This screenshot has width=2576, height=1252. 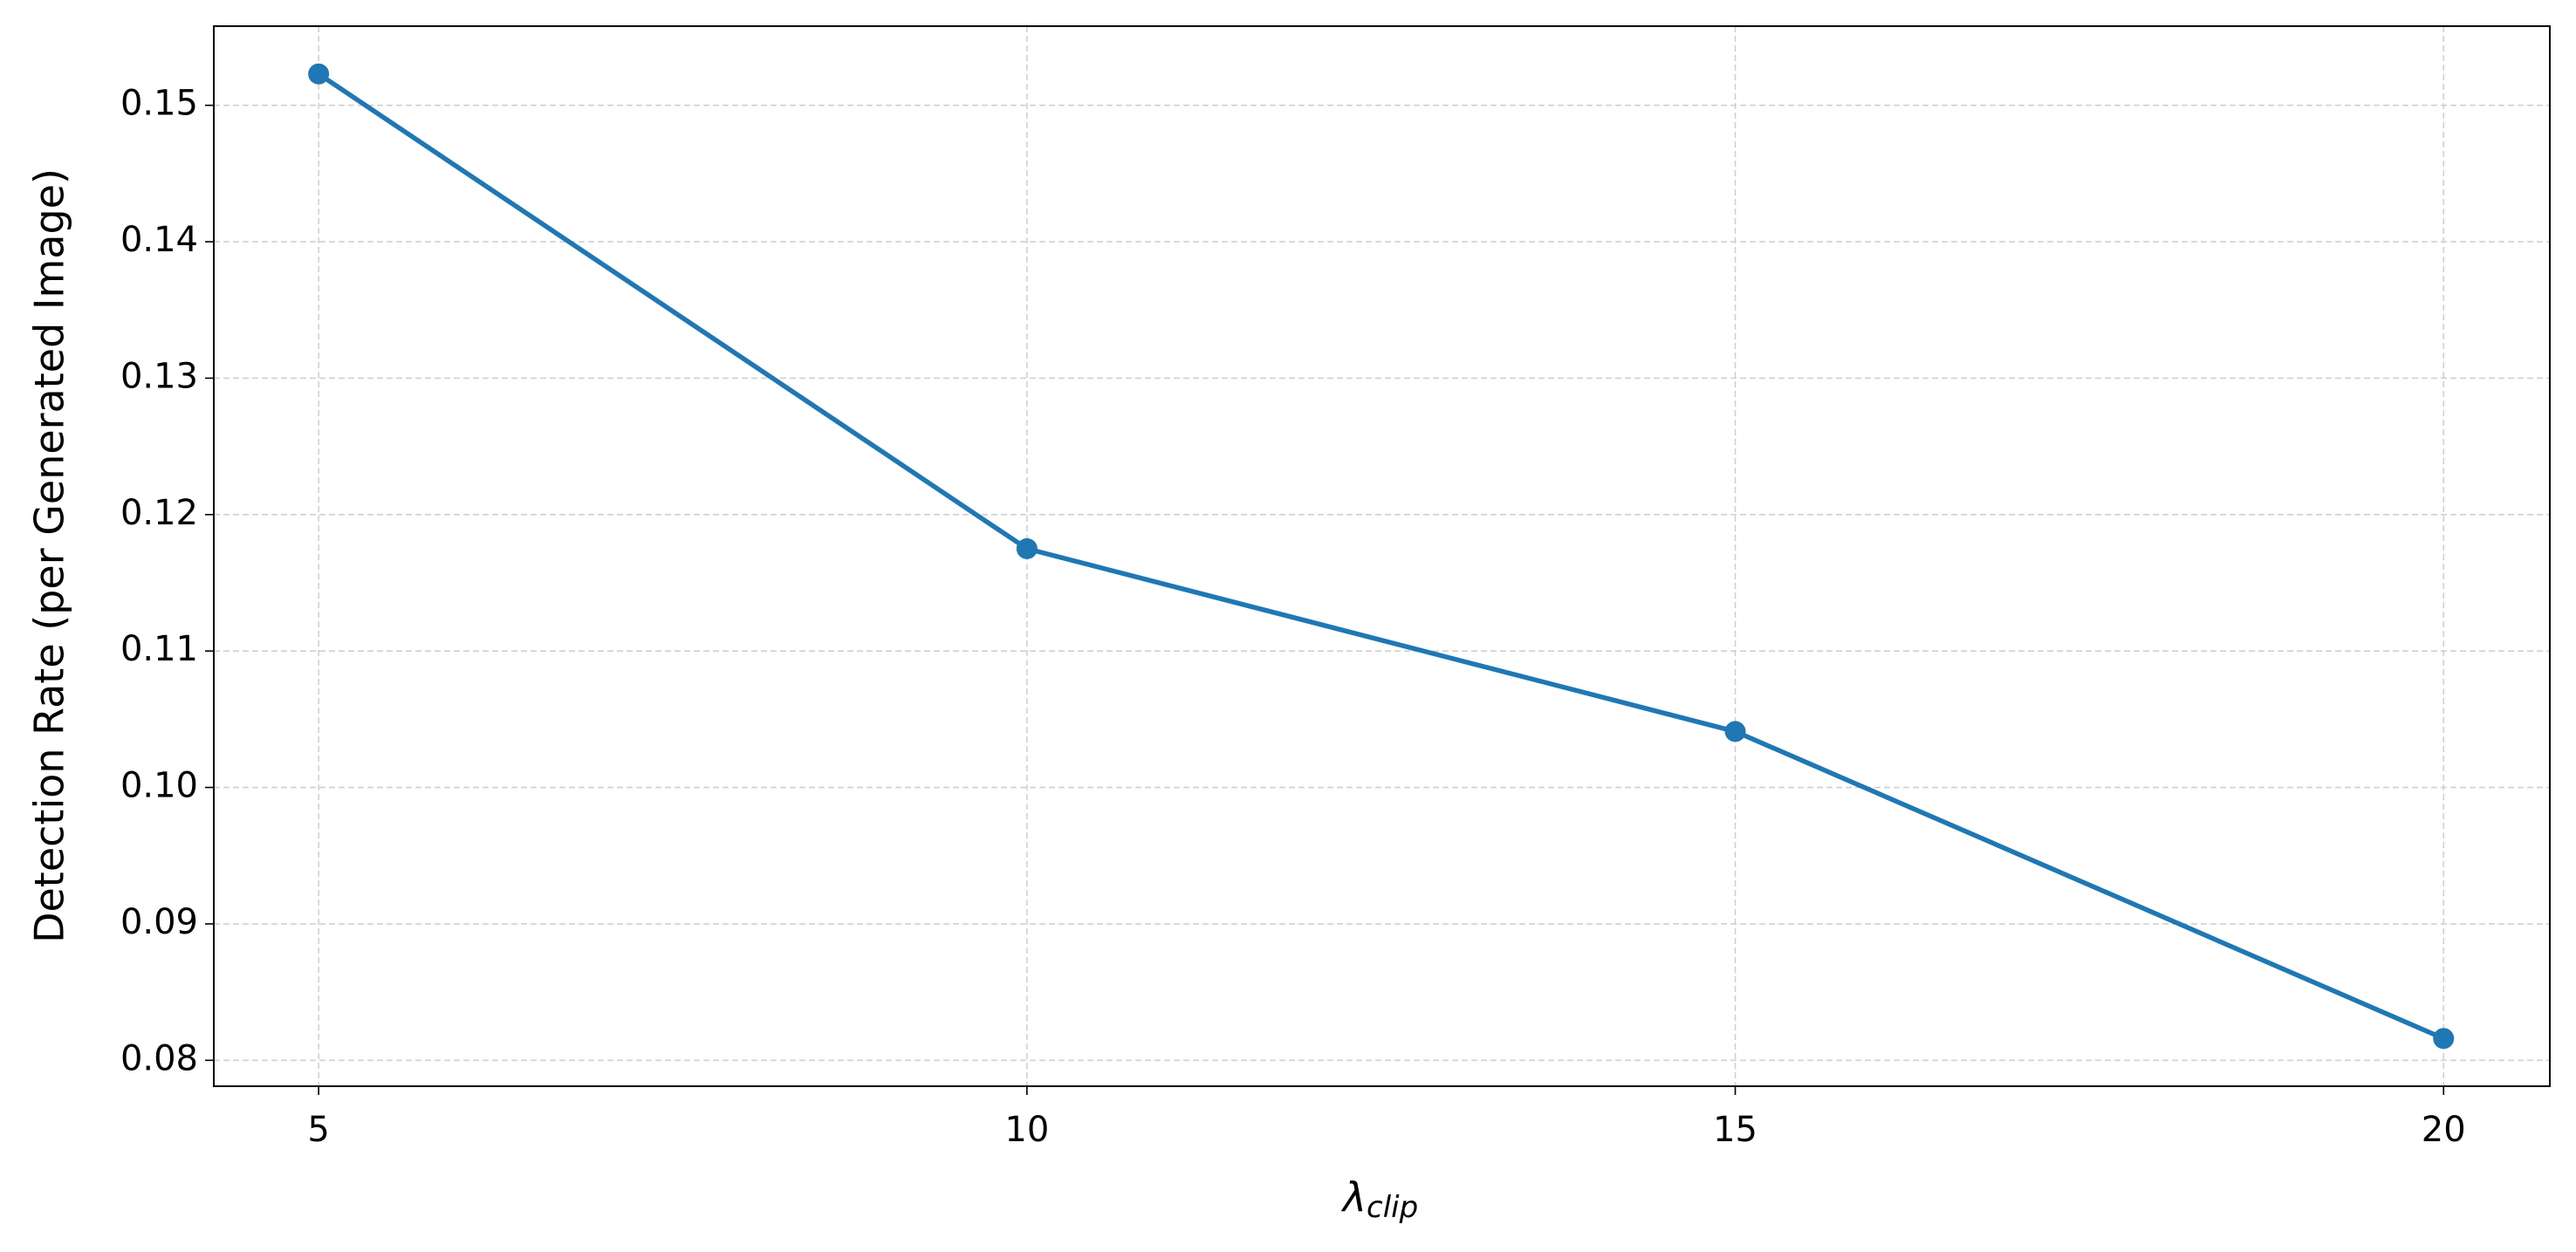 I want to click on x-axis-label-symbol: λ, so click(x=1354, y=1197).